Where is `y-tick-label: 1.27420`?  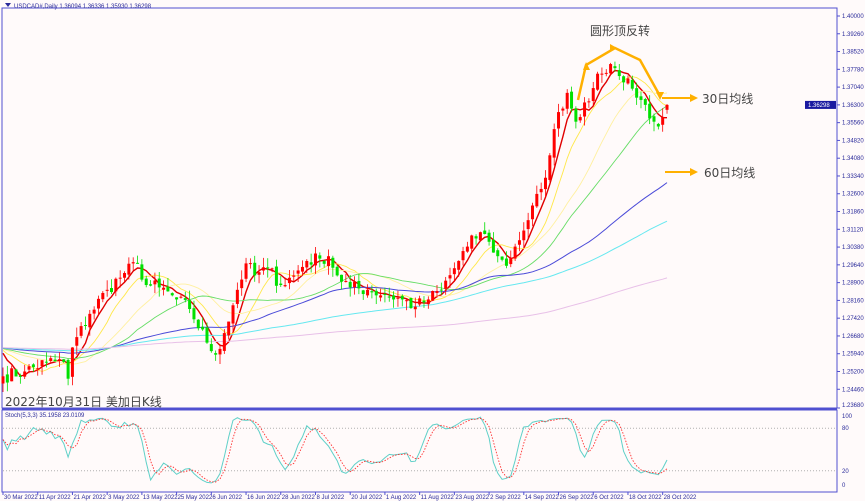 y-tick-label: 1.27420 is located at coordinates (853, 319).